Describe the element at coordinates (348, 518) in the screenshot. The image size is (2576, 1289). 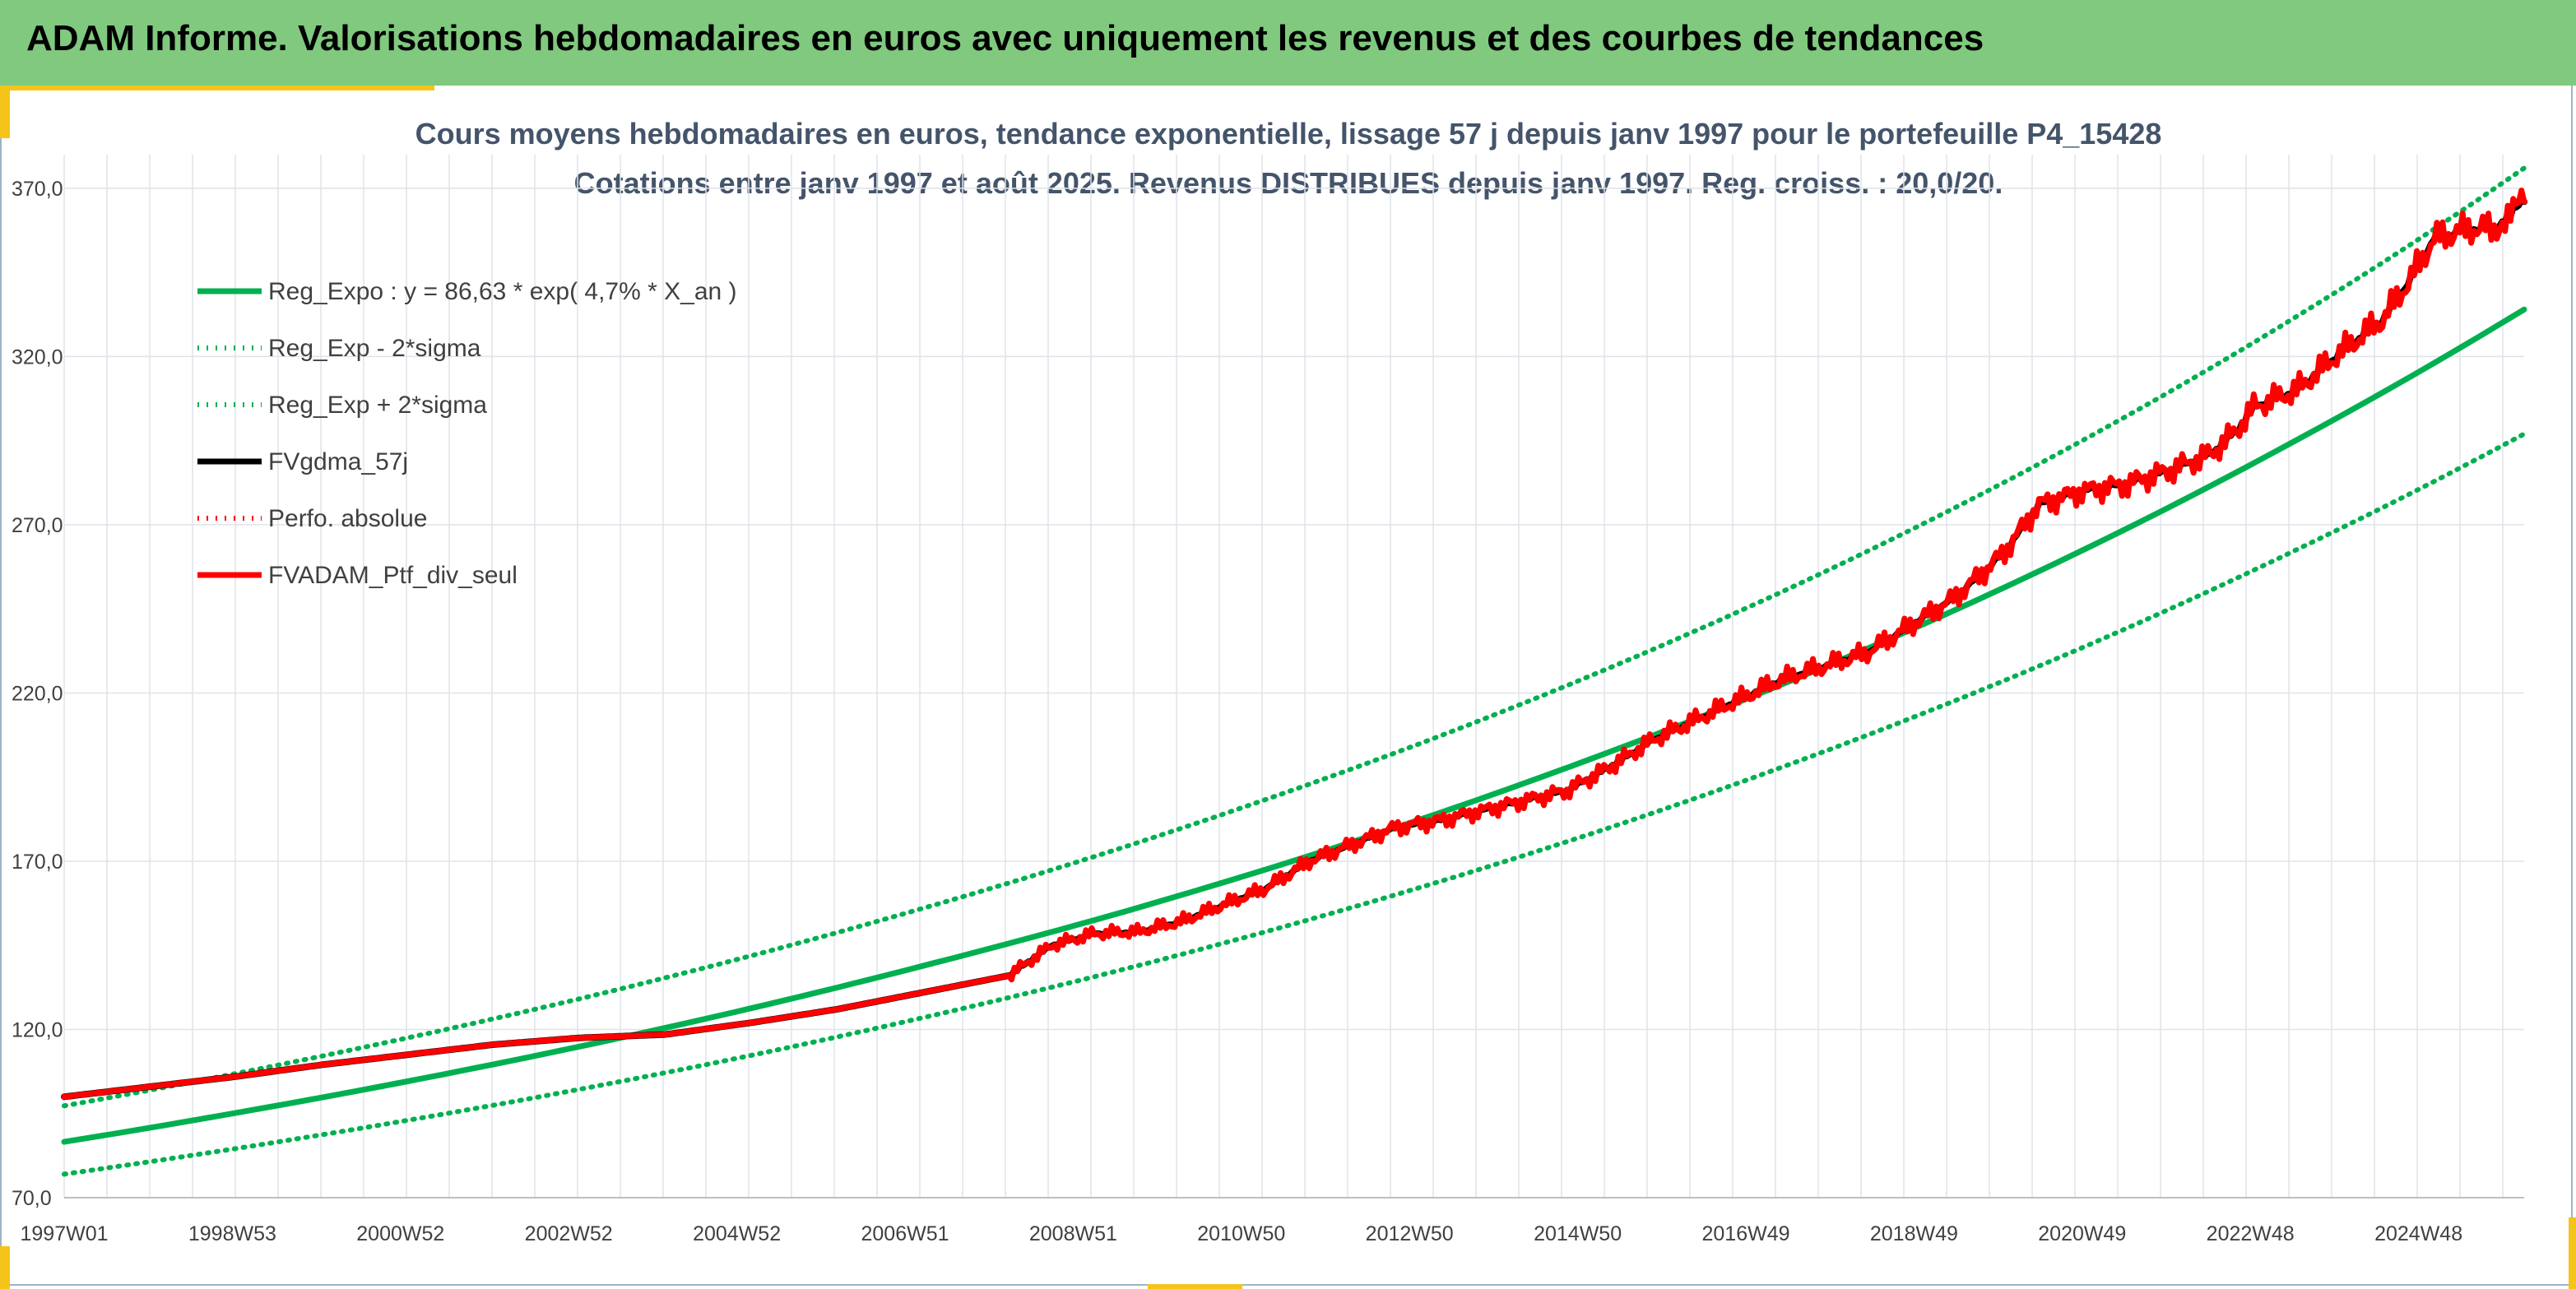
I see `legend-label: Perfo. absolue` at that location.